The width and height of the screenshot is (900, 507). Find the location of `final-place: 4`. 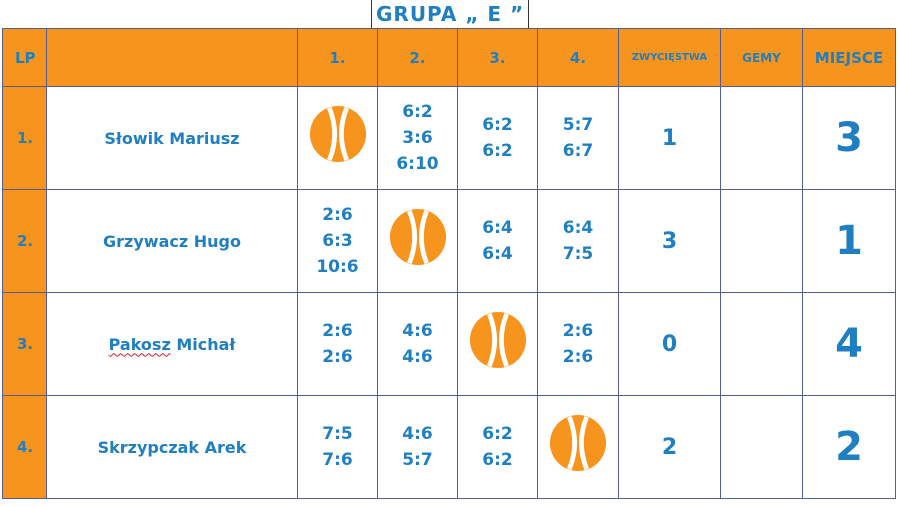

final-place: 4 is located at coordinates (849, 344).